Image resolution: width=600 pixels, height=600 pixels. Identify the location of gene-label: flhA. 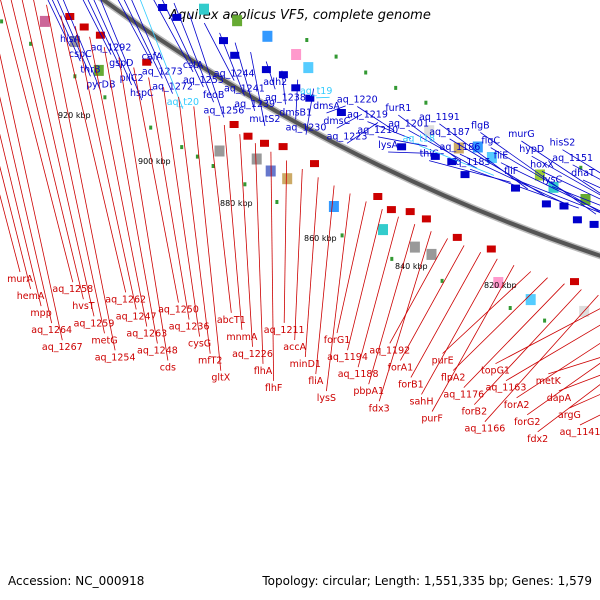
(263, 371).